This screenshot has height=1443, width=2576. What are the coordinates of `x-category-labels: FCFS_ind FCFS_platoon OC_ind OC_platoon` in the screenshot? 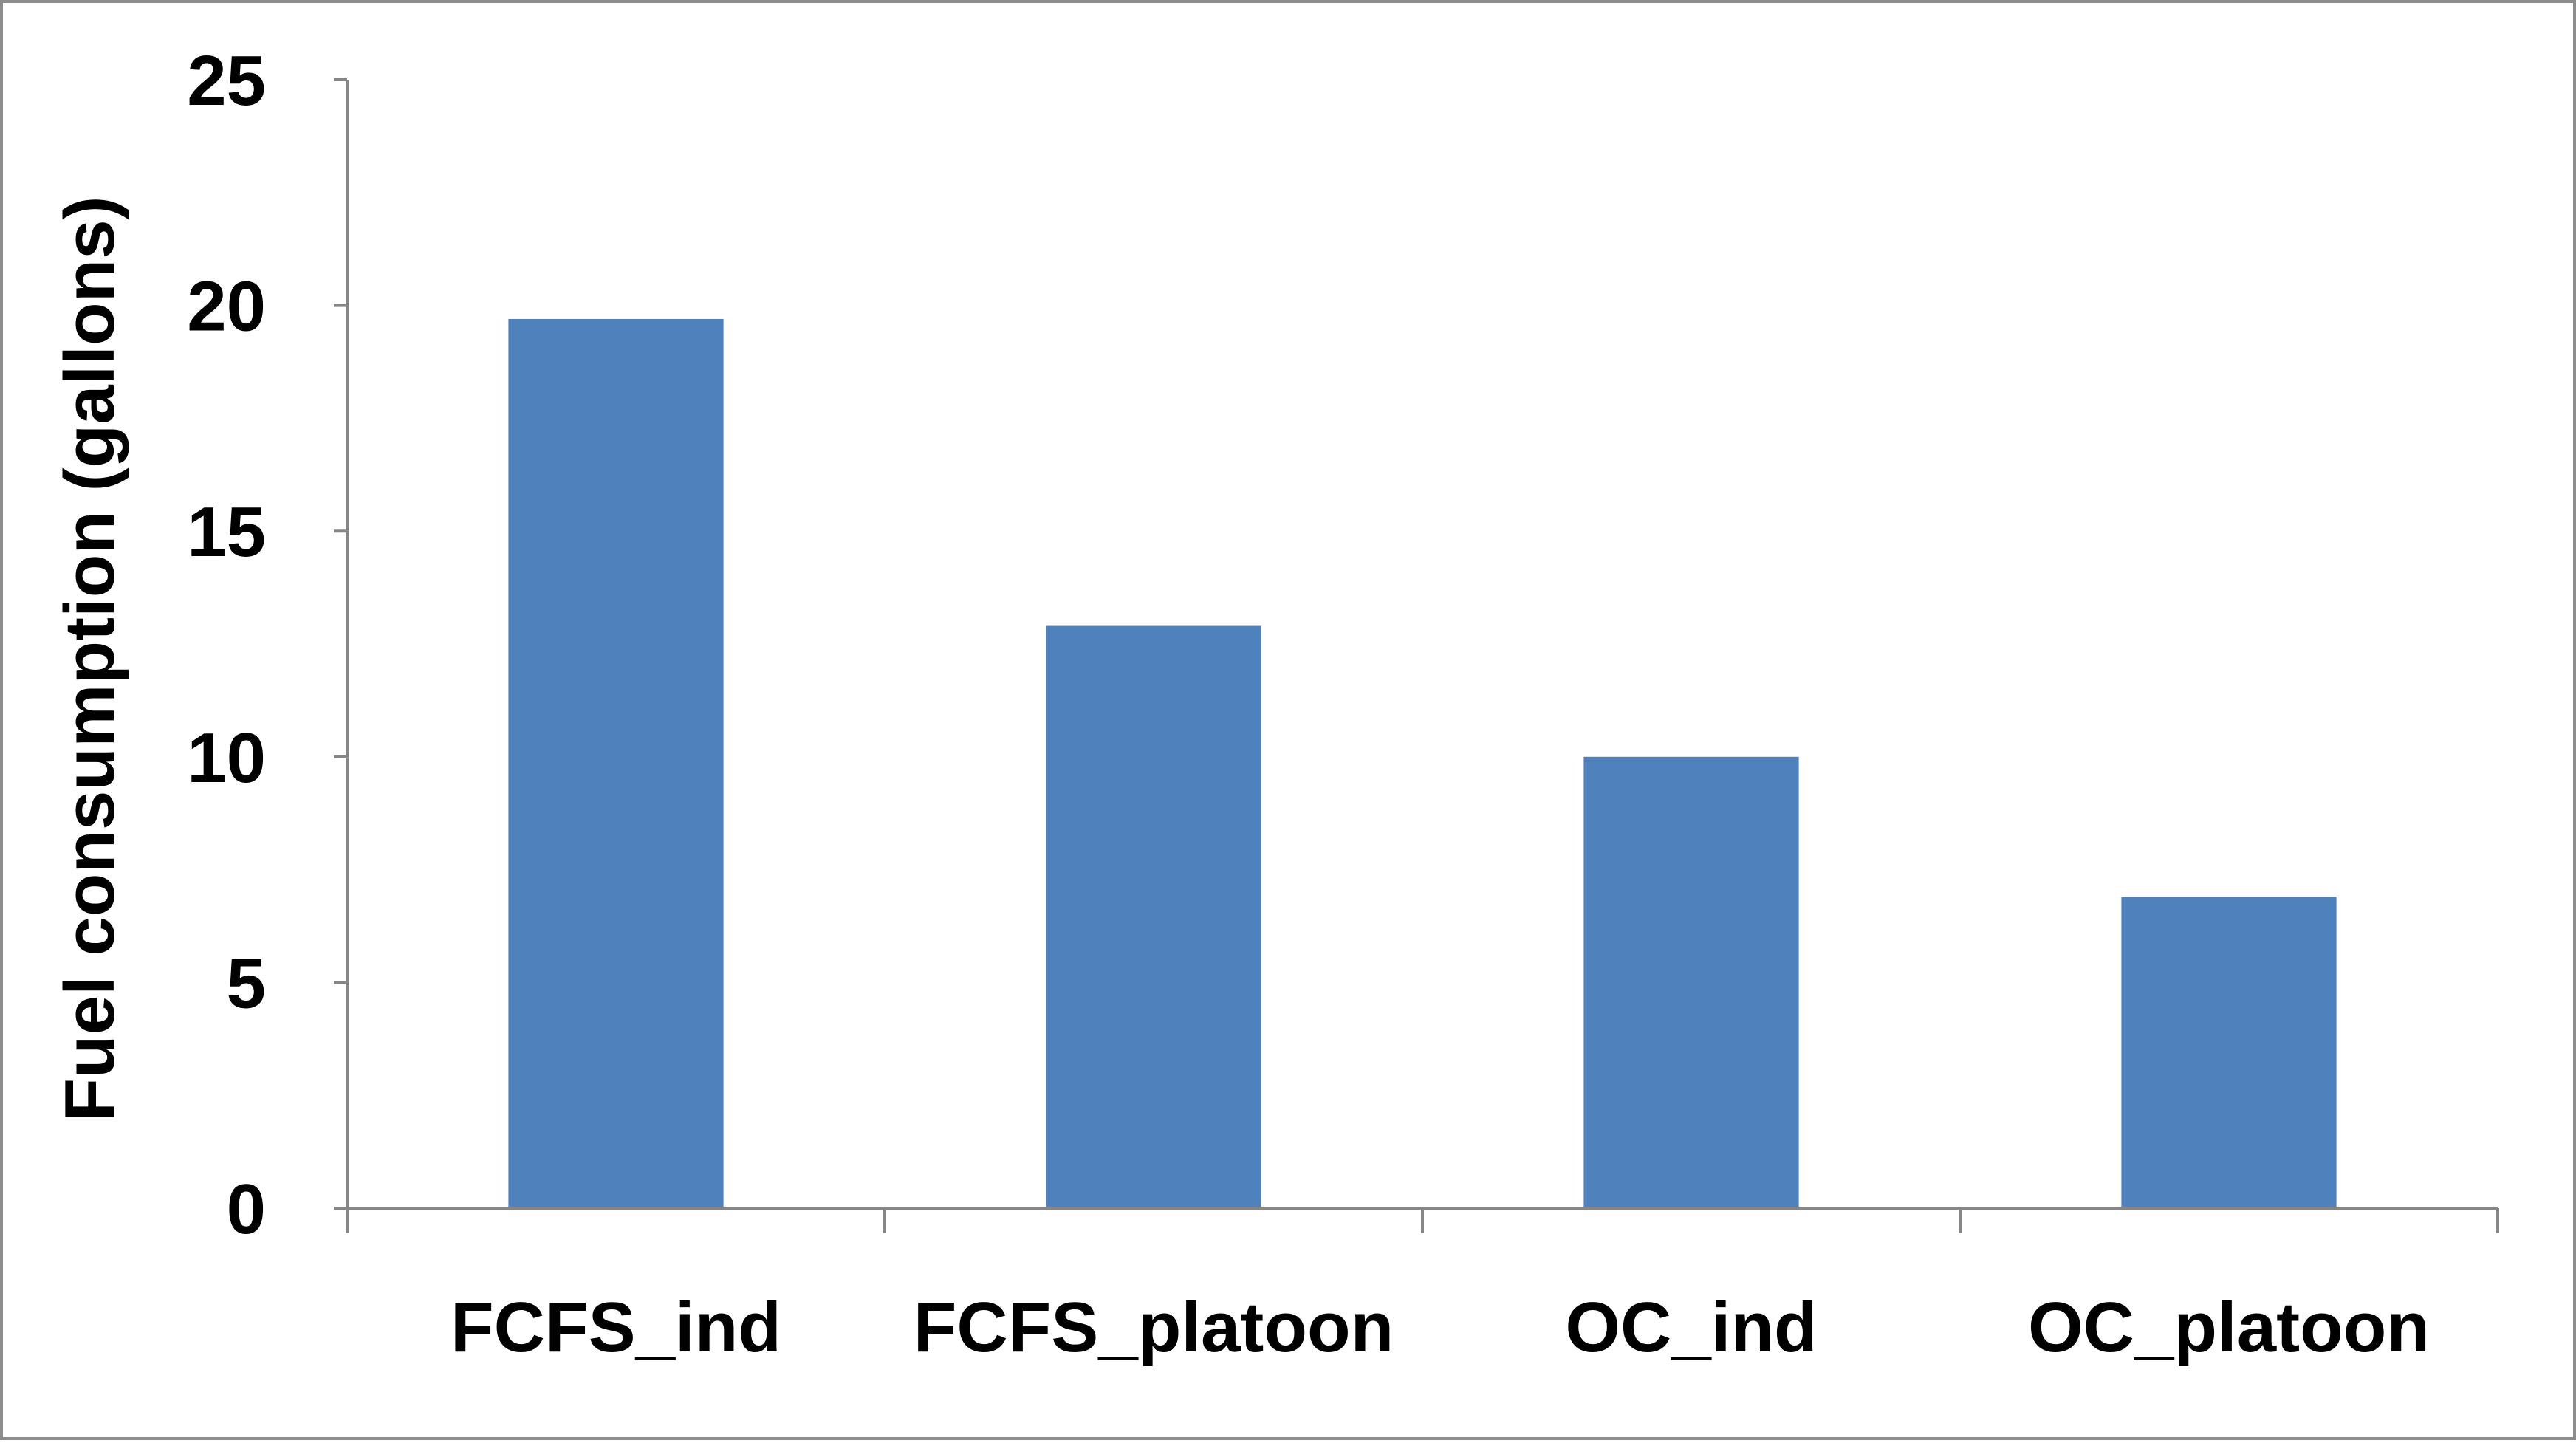 It's located at (1440, 1327).